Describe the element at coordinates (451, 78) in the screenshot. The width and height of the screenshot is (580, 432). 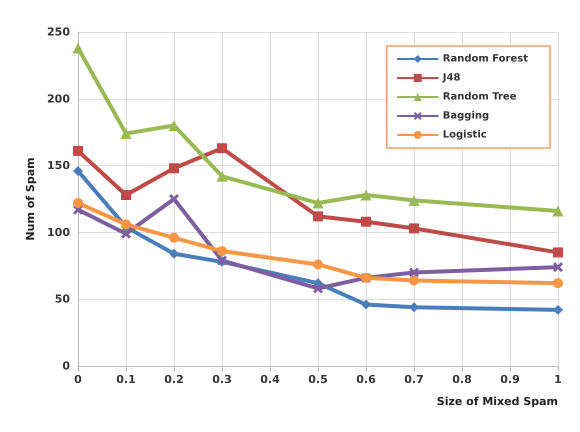
I see `legend-label: J48` at that location.